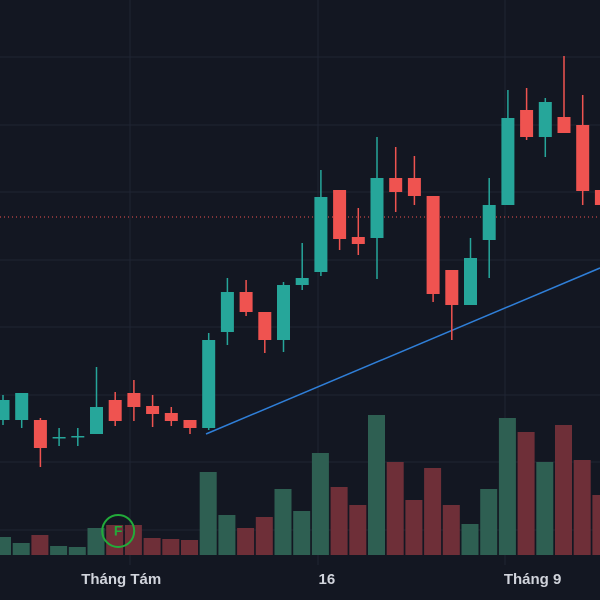  I want to click on event-marker, so click(118, 531).